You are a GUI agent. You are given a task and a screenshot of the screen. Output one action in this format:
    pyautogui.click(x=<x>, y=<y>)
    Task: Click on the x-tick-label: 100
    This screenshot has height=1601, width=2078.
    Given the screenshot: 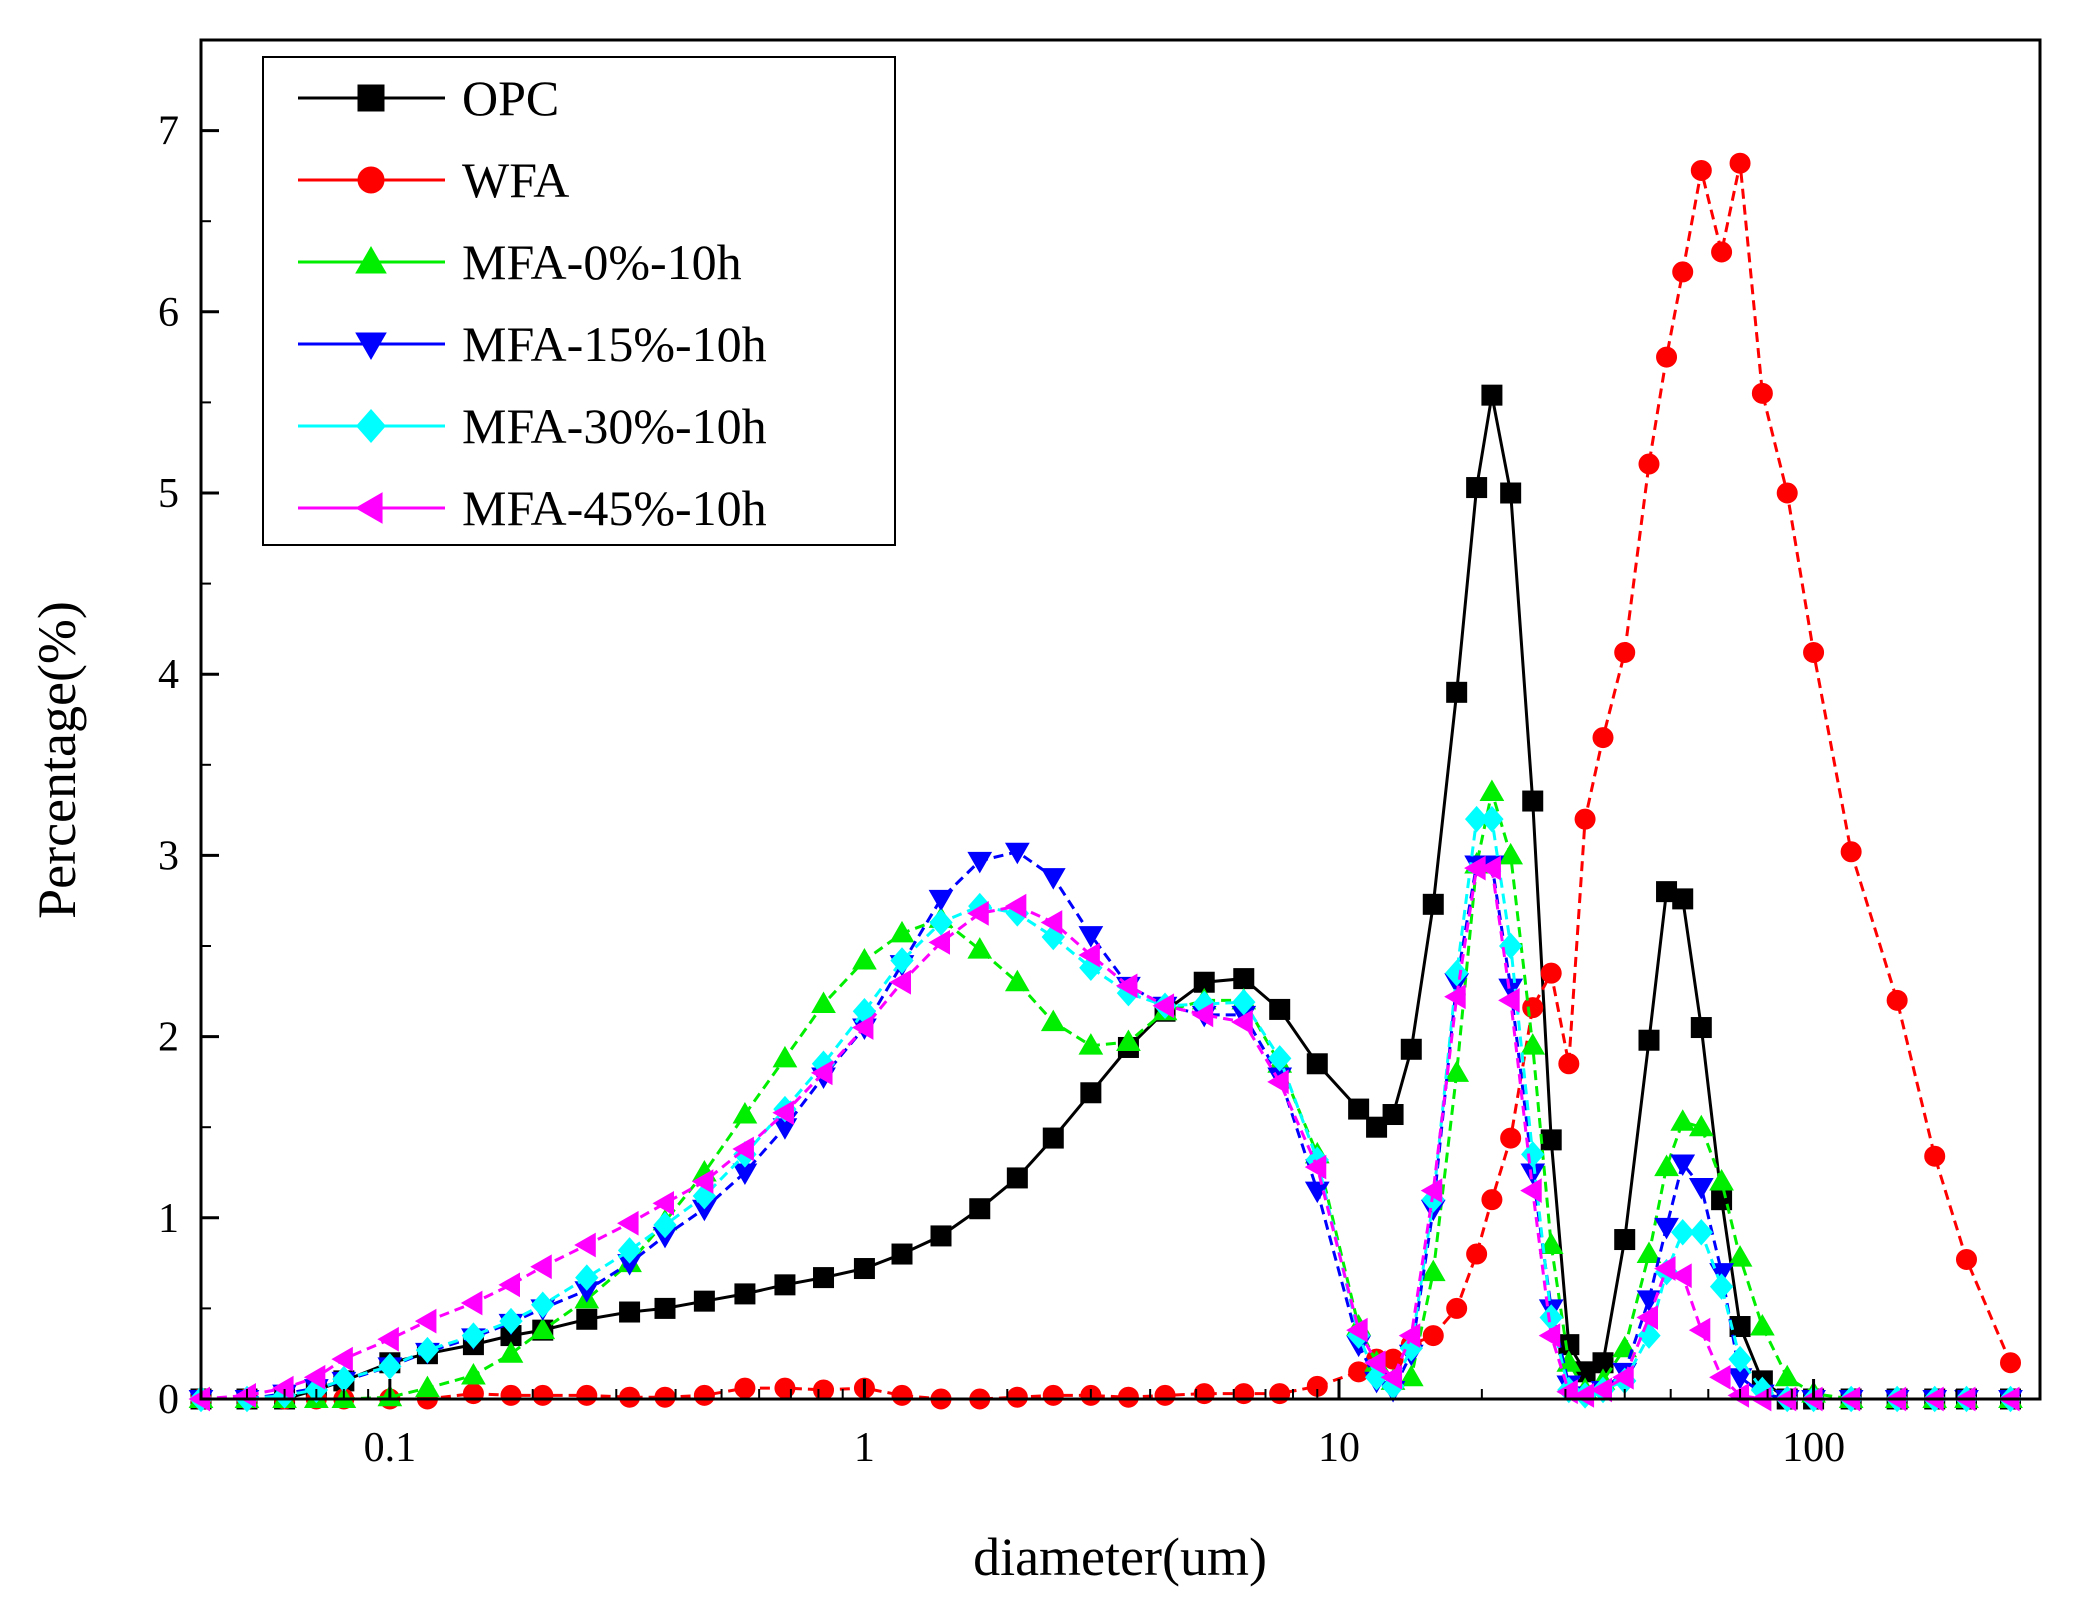 What is the action you would take?
    pyautogui.click(x=1813, y=1448)
    